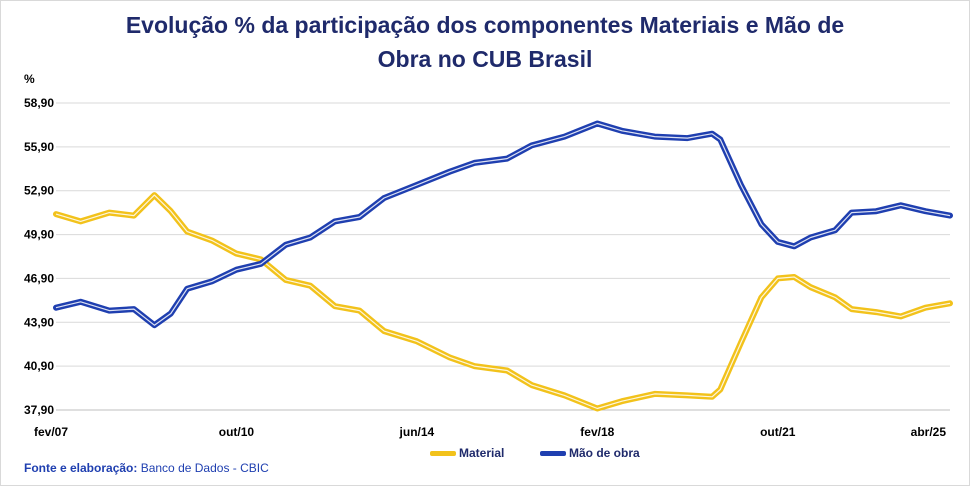 The height and width of the screenshot is (486, 970). Describe the element at coordinates (51, 432) in the screenshot. I see `x-tick-label: fev/07` at that location.